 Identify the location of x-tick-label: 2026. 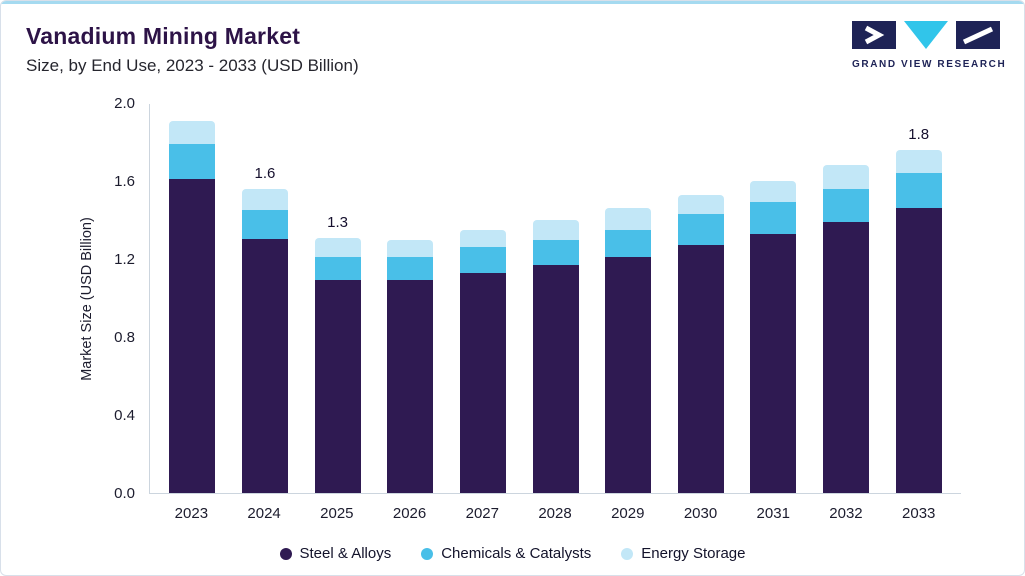
(409, 513).